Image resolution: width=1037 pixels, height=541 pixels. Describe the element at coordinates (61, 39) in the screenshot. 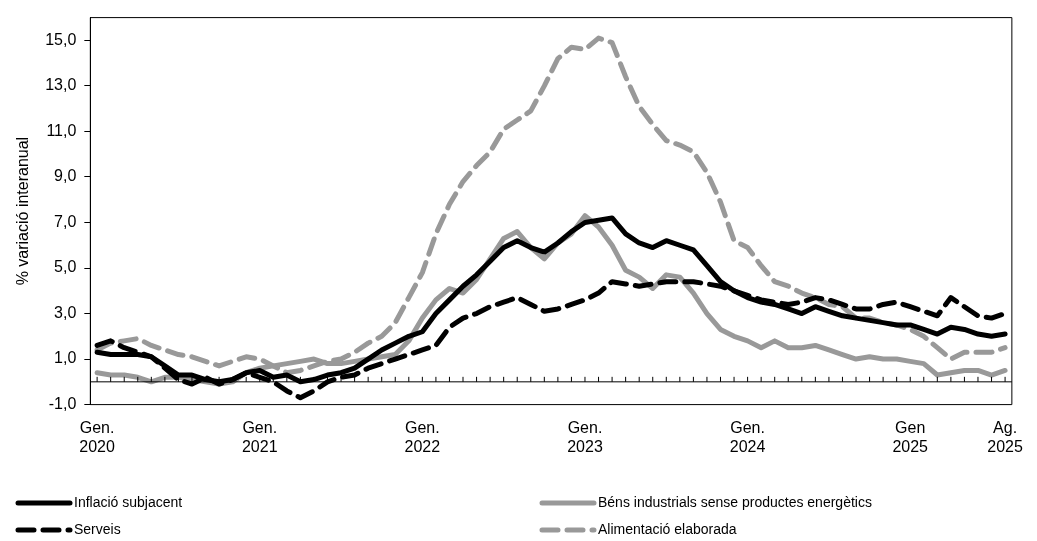

I see `y-tick-label: 15,0` at that location.